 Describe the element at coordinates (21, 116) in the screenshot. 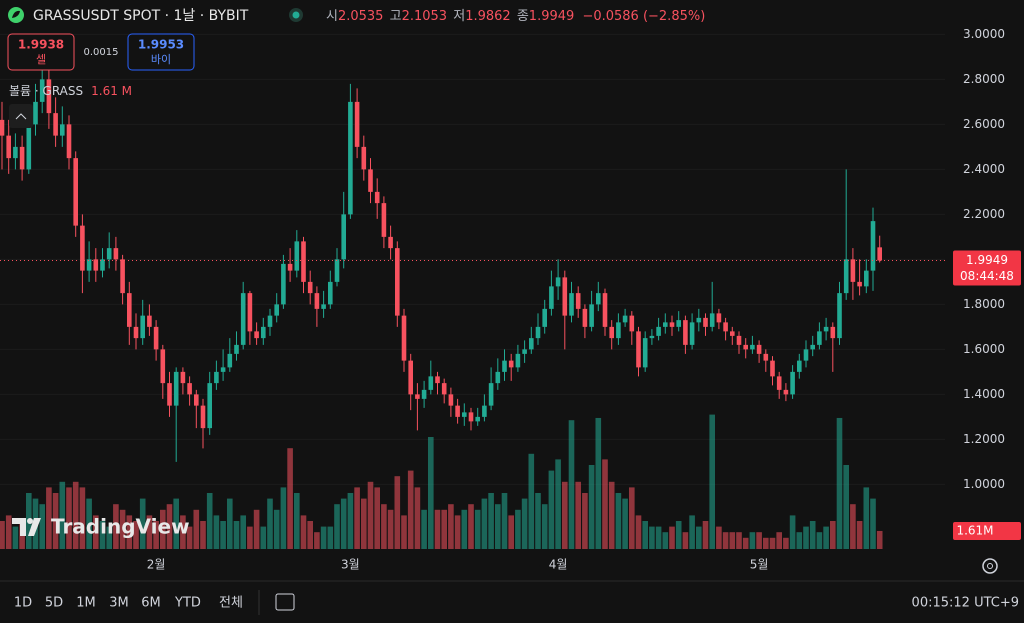

I see `collapse-button` at that location.